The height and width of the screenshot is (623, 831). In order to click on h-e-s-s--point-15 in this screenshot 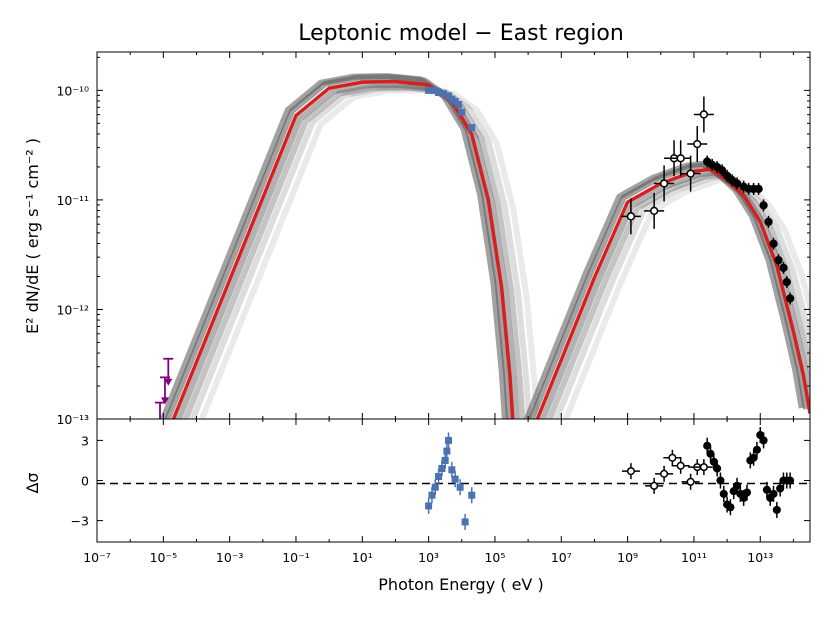, I will do `click(783, 267)`.